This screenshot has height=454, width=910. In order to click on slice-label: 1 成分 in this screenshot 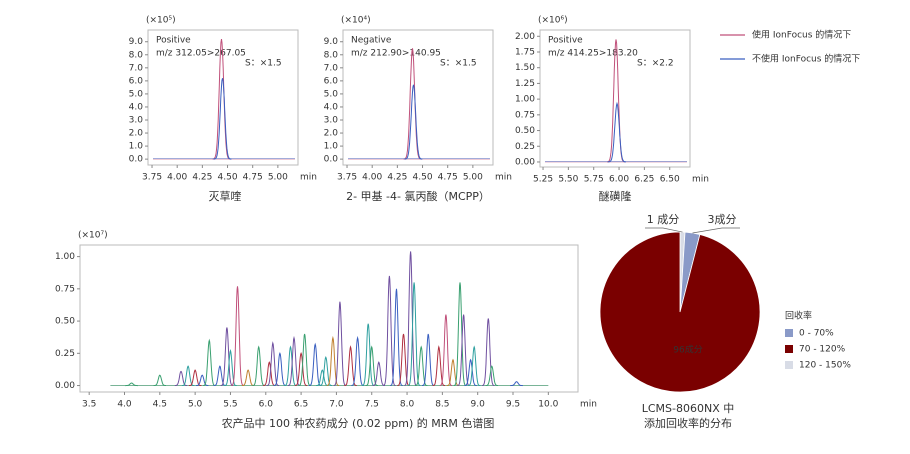, I will do `click(663, 219)`.